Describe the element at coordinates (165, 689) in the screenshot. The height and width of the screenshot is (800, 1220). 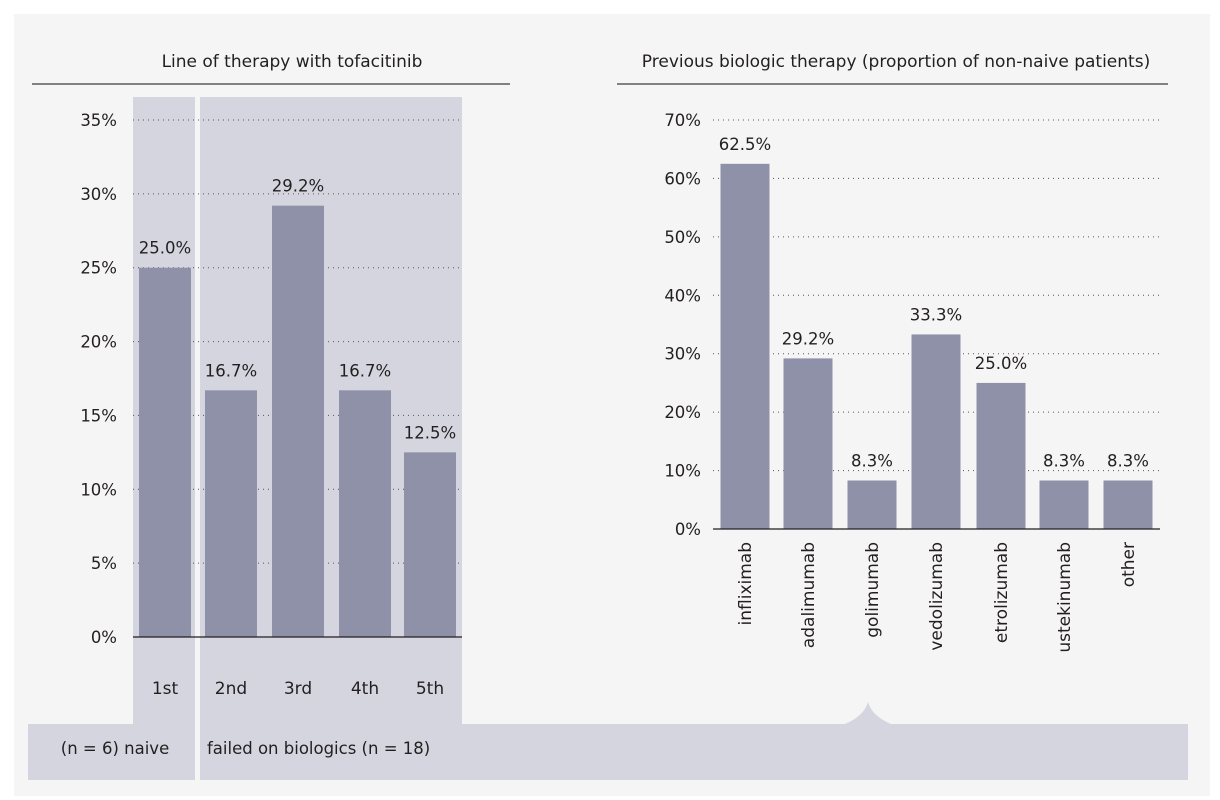
I see `category-label: 1st` at that location.